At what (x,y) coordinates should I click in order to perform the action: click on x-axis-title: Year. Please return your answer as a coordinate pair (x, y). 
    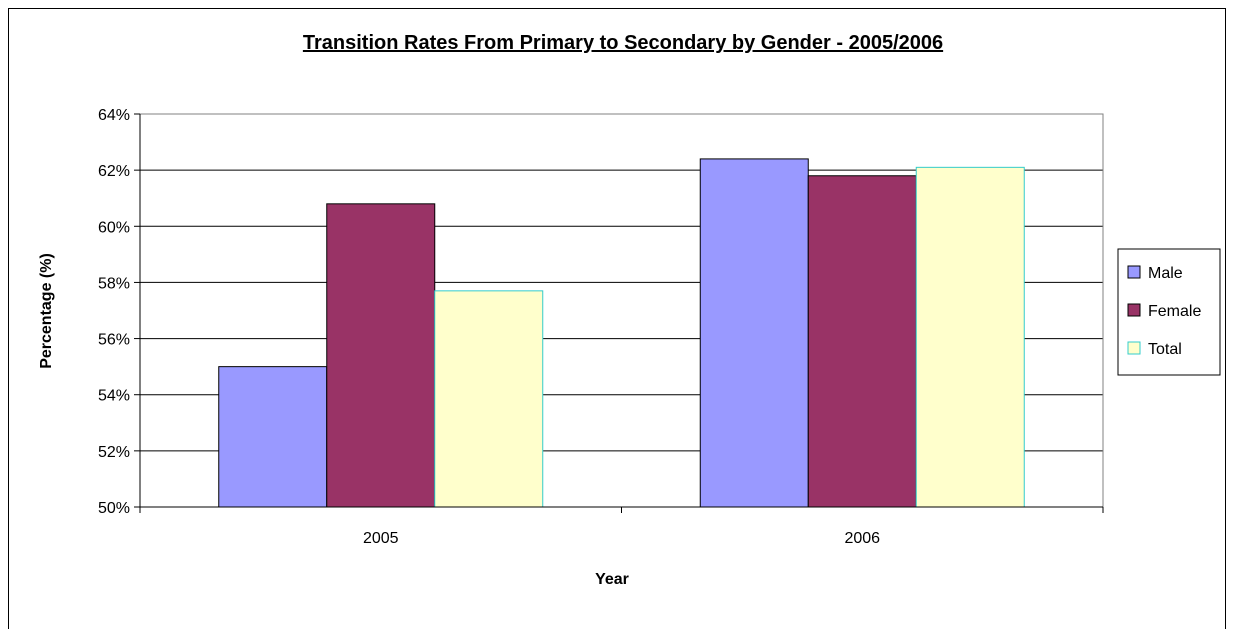
    Looking at the image, I should click on (612, 579).